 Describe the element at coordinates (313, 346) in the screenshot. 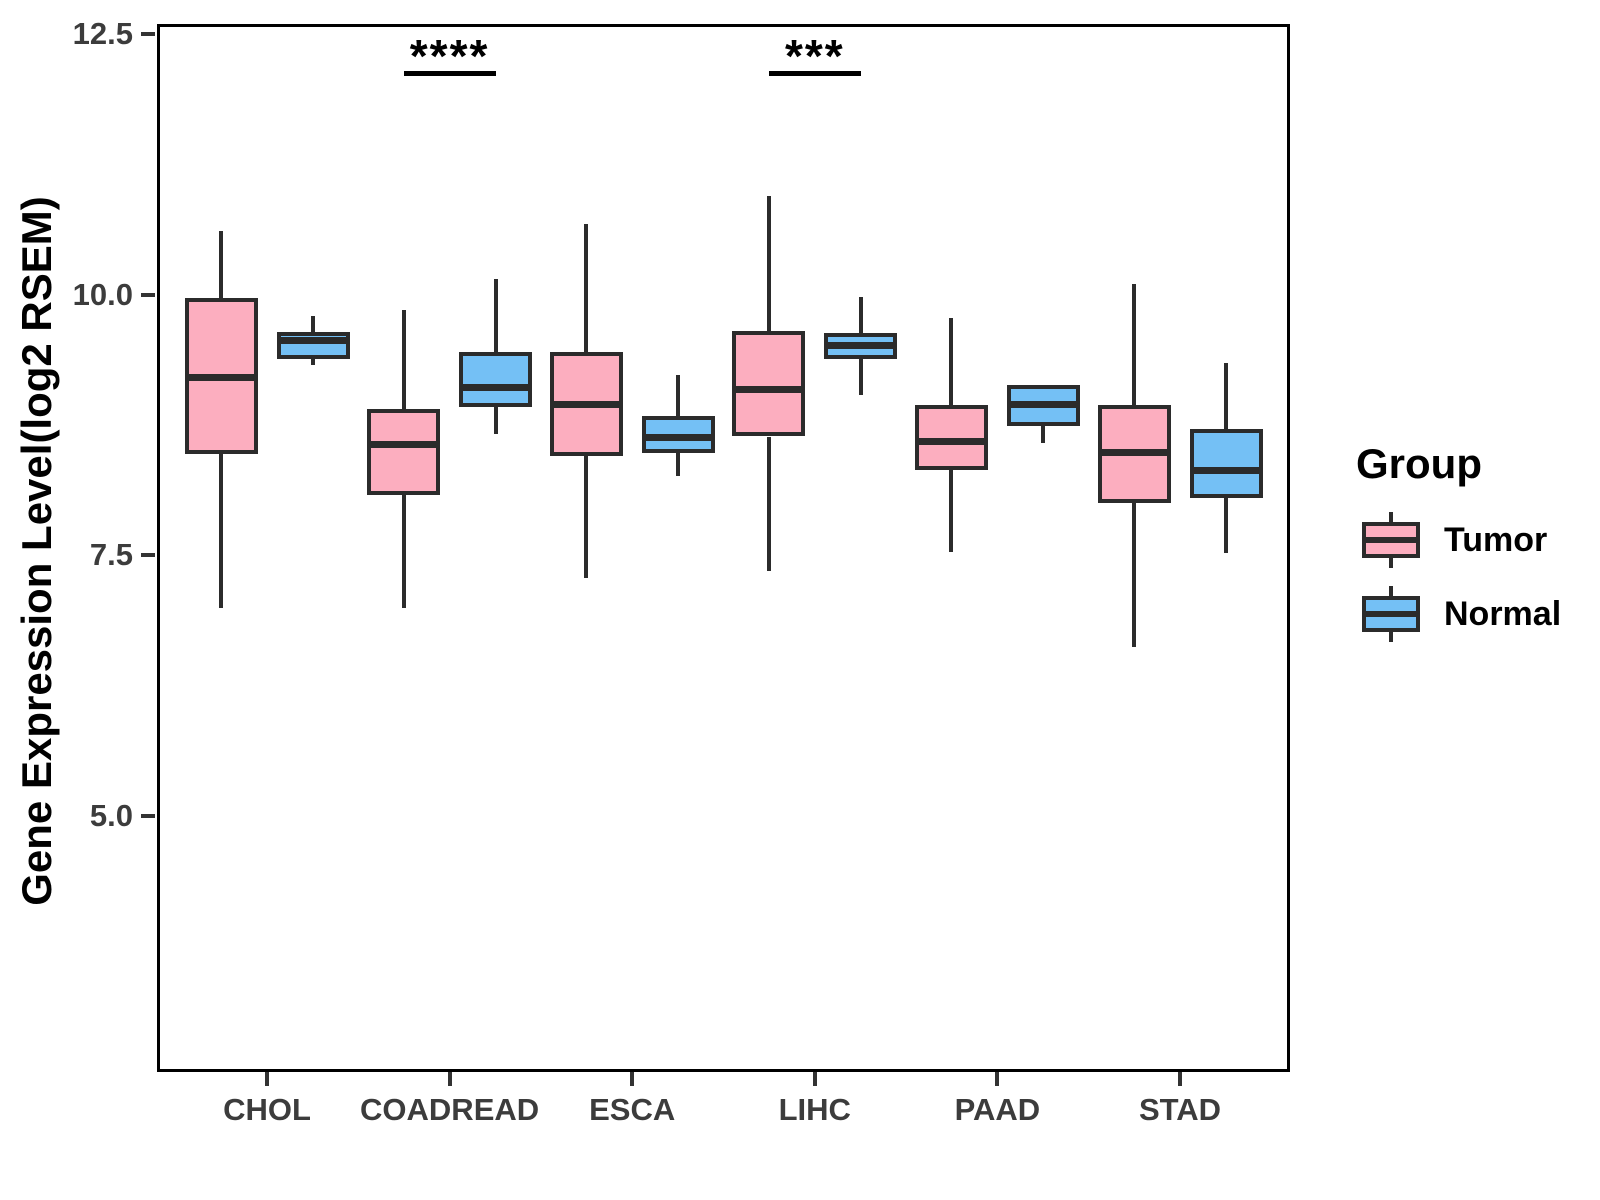

I see `boxplot-box-normal-chol` at that location.